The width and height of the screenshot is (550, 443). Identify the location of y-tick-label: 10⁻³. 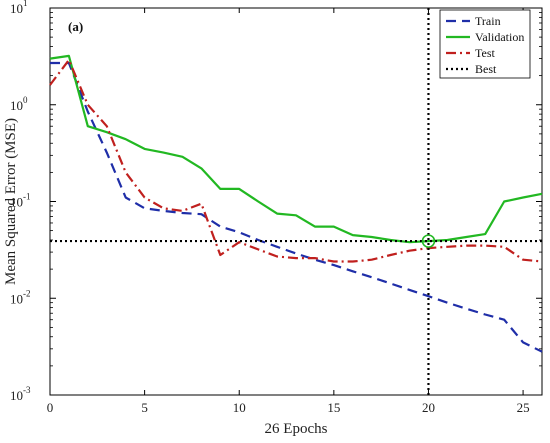
(20, 394).